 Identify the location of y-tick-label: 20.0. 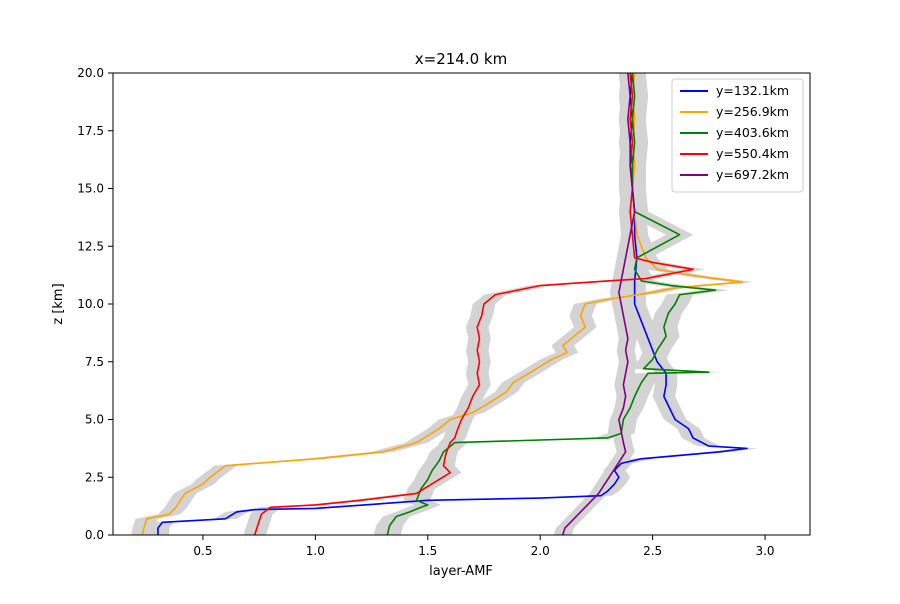
(90, 73).